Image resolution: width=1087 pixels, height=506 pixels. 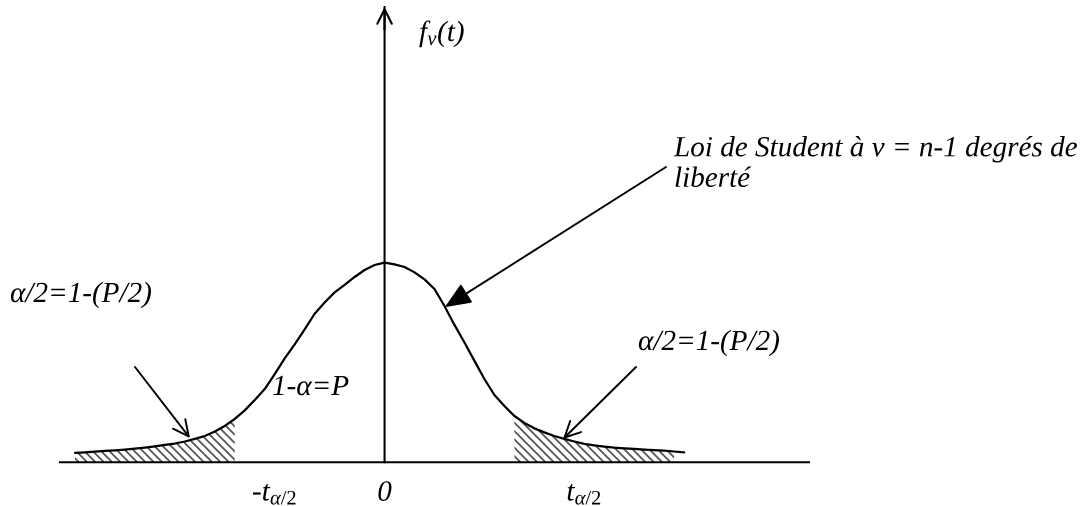 What do you see at coordinates (274, 494) in the screenshot?
I see `x-tick-label: -t$_{α/2}$` at bounding box center [274, 494].